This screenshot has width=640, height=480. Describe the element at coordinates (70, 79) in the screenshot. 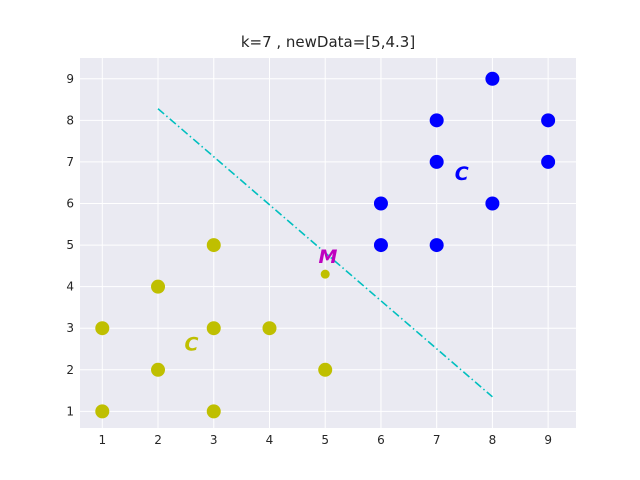

I see `y-tick-label: 9` at that location.